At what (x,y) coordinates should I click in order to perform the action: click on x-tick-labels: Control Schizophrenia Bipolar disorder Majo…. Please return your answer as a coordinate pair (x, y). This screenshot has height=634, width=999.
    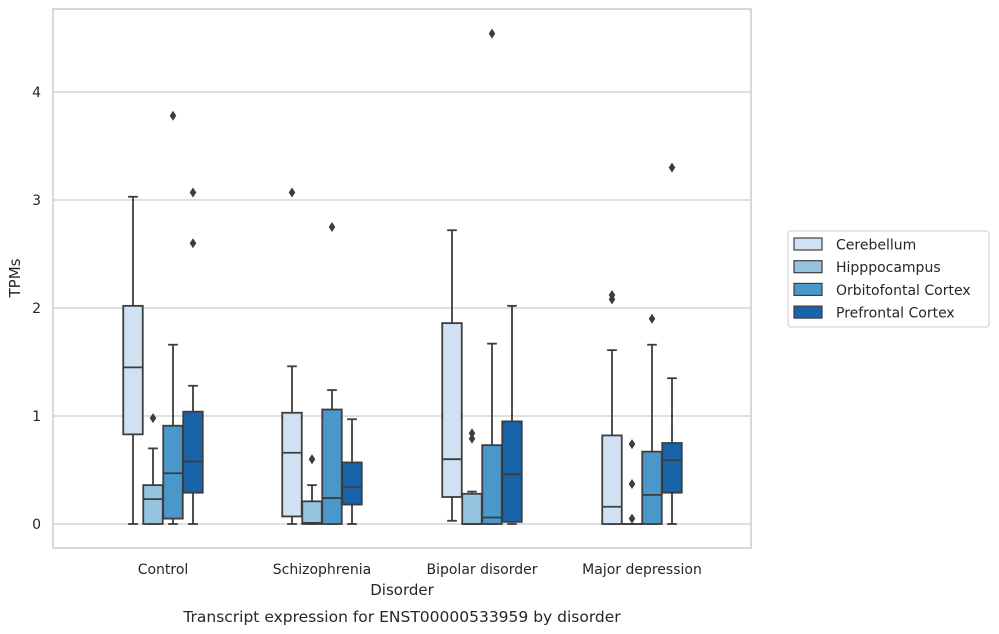
    Looking at the image, I should click on (420, 570).